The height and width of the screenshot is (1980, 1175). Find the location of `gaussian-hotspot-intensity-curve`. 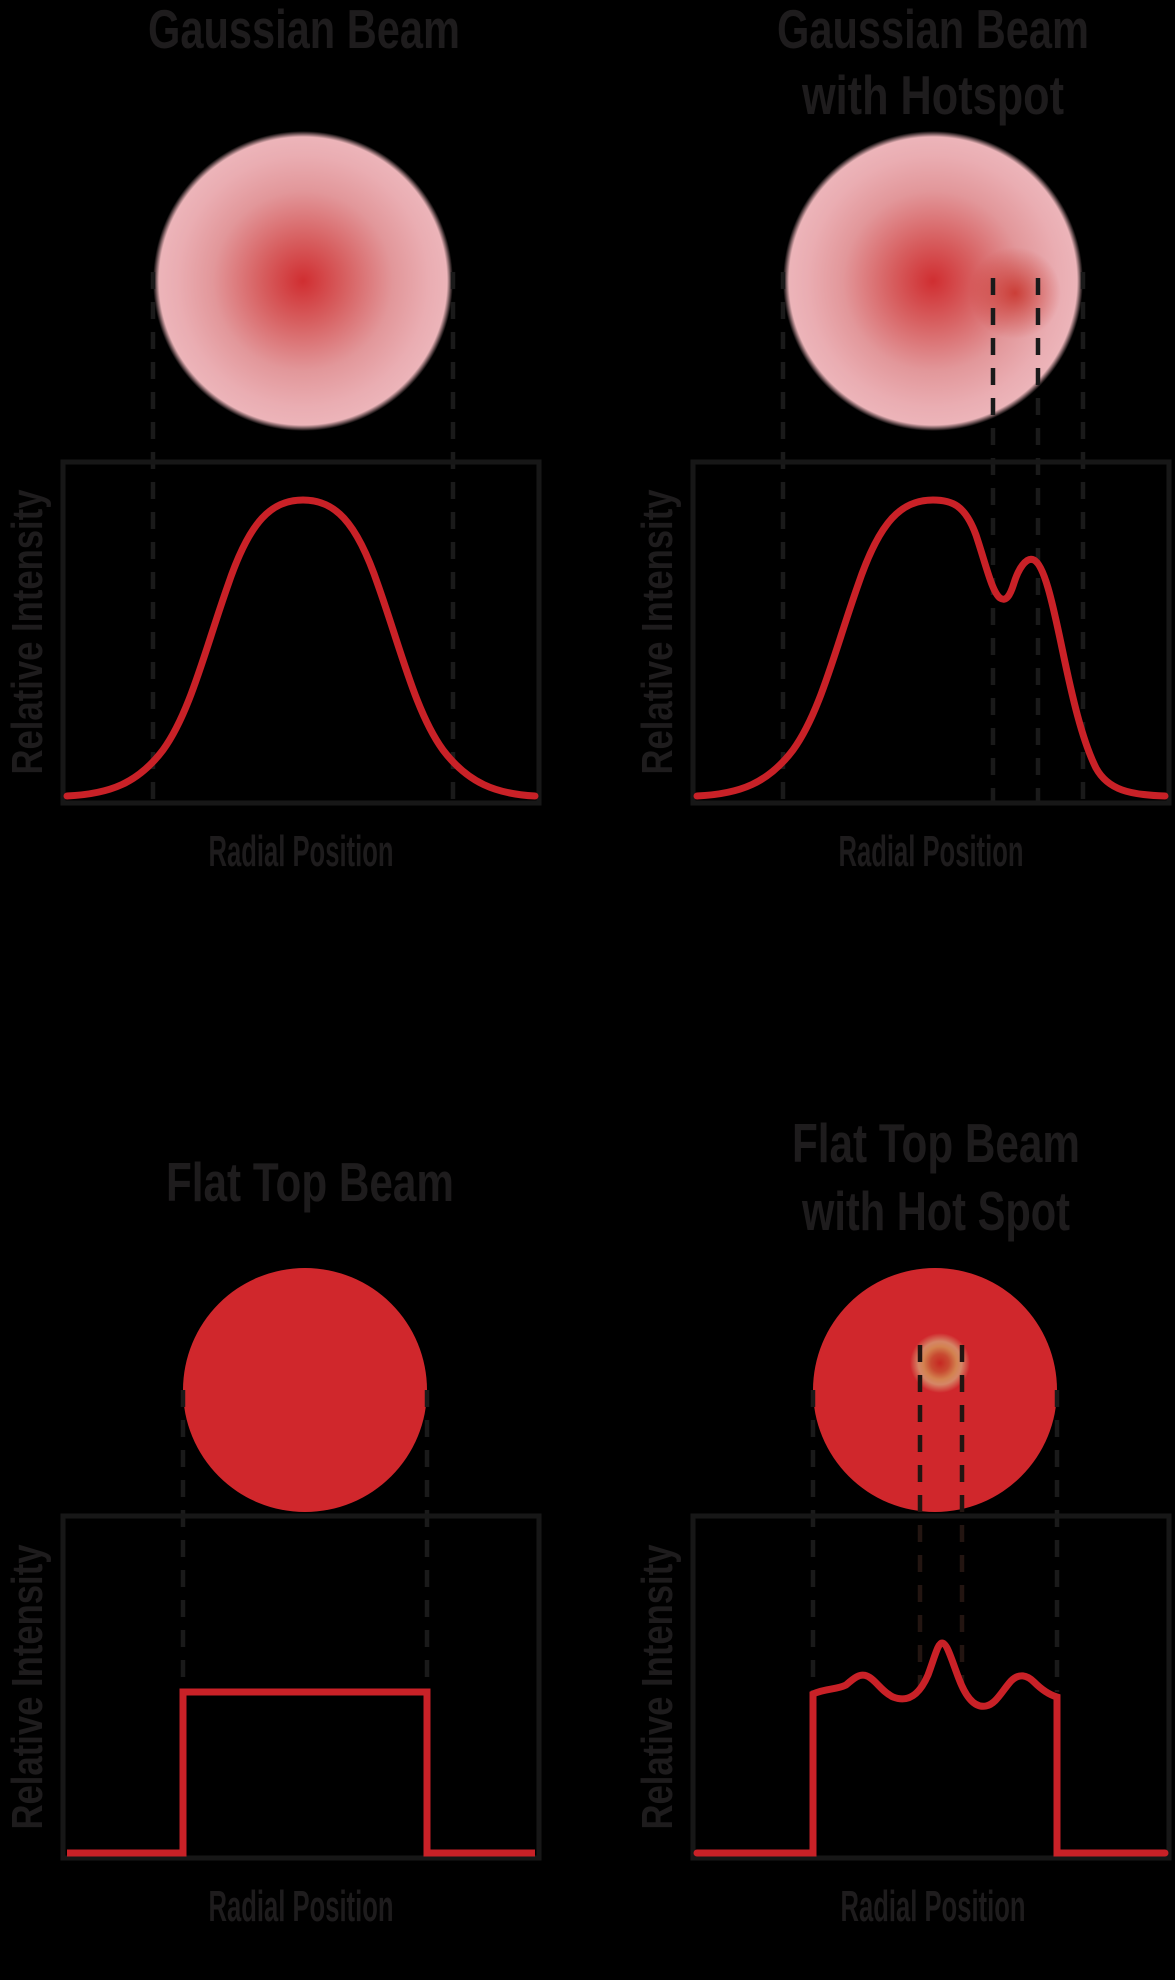

gaussian-hotspot-intensity-curve is located at coordinates (931, 648).